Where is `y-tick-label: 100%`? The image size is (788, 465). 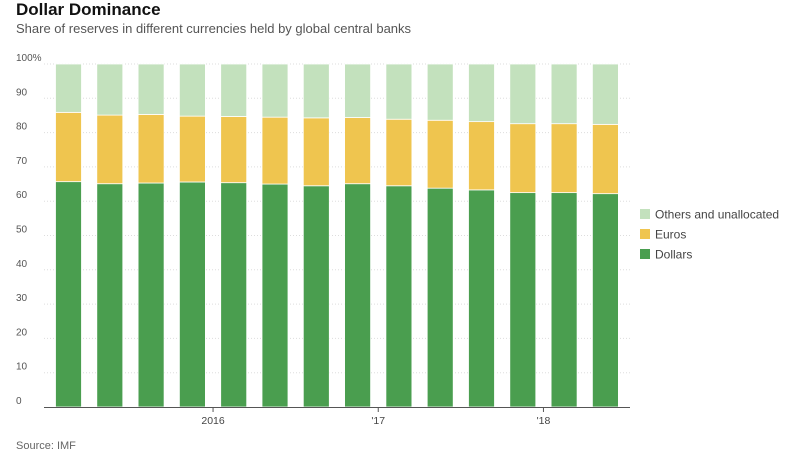
y-tick-label: 100% is located at coordinates (29, 58).